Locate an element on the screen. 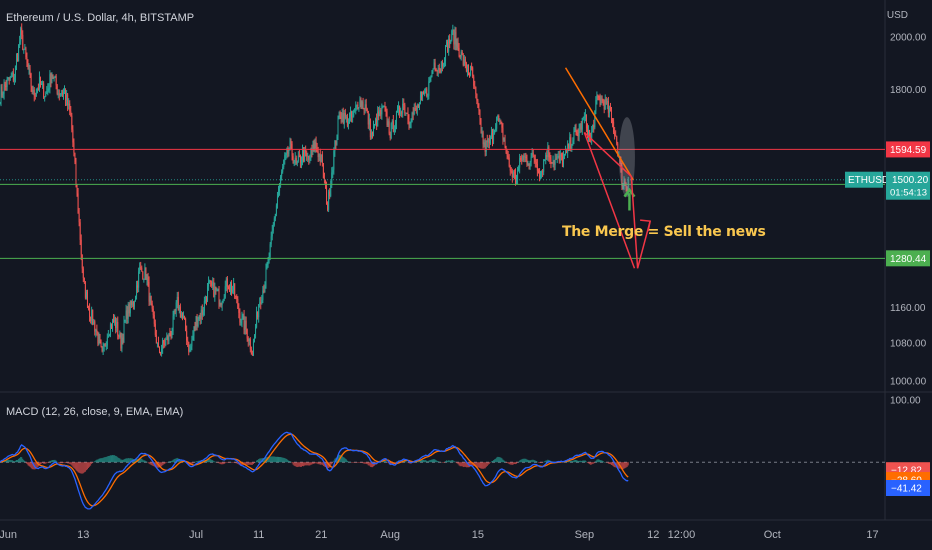 This screenshot has height=550, width=932. y-tick-label: 1160.00 is located at coordinates (908, 308).